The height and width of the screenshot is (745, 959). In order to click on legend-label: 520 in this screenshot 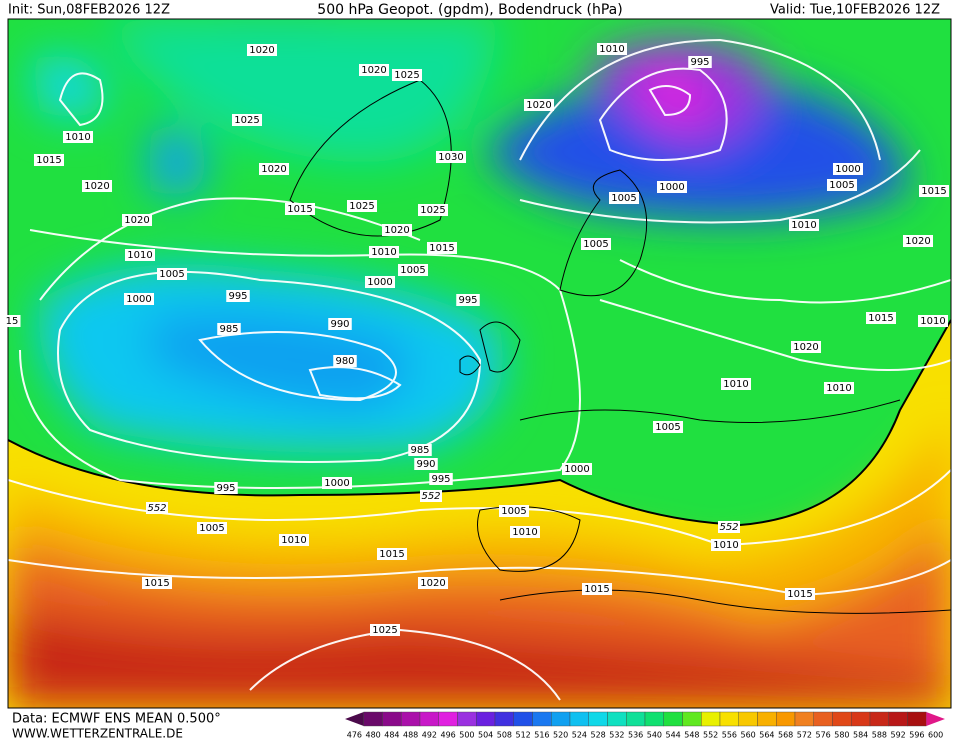, I will do `click(560, 735)`.